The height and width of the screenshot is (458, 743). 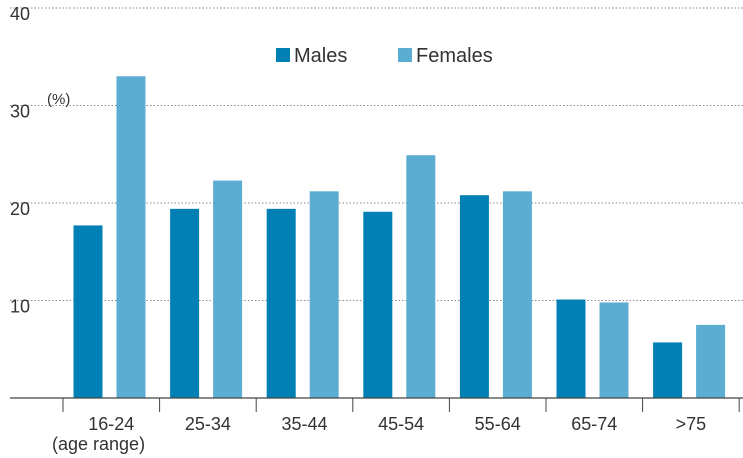 What do you see at coordinates (384, 56) in the screenshot?
I see `legend: Males Females` at bounding box center [384, 56].